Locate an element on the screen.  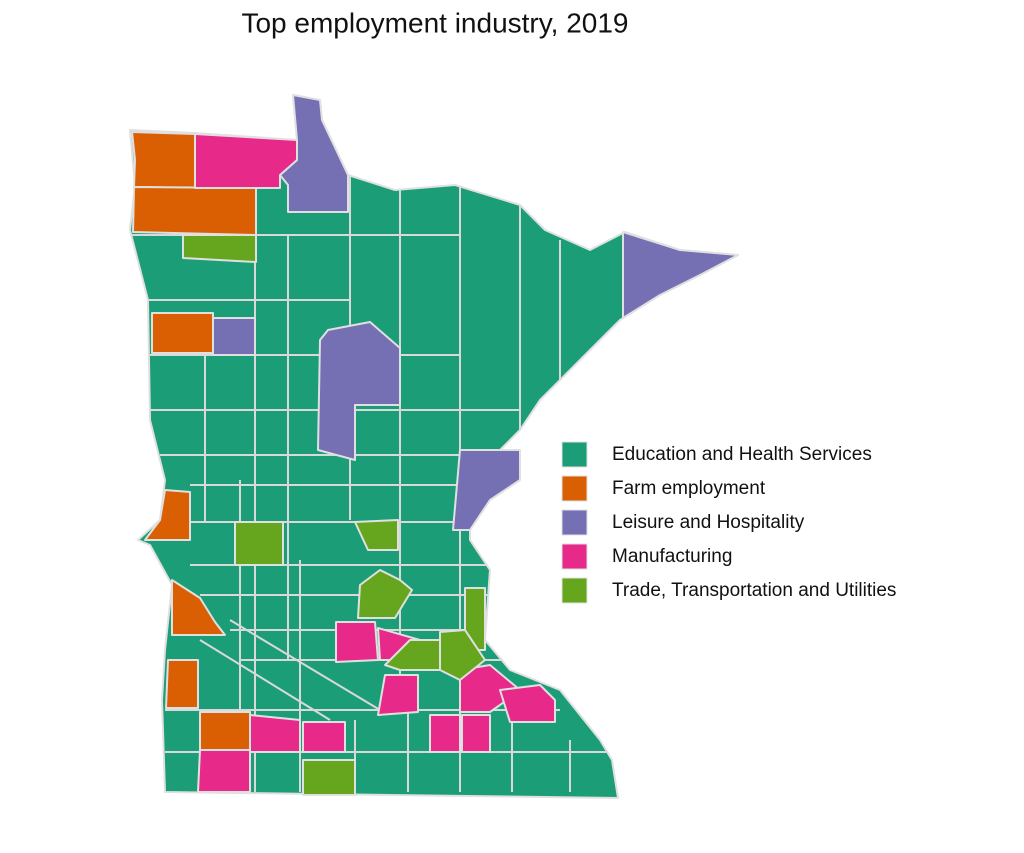
legend-label: Trade, Transportation and Utilities is located at coordinates (754, 590).